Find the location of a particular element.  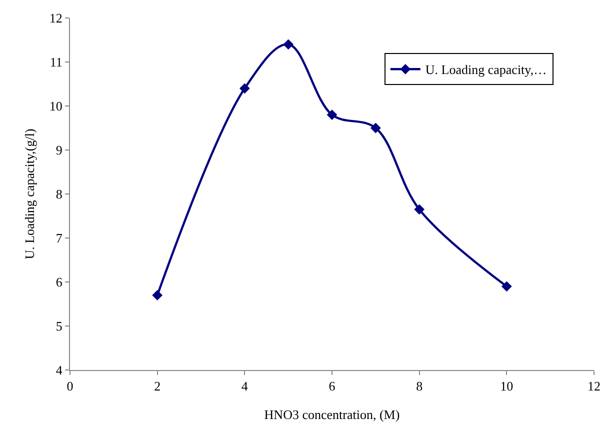

y-tick-label: 7 is located at coordinates (59, 238).